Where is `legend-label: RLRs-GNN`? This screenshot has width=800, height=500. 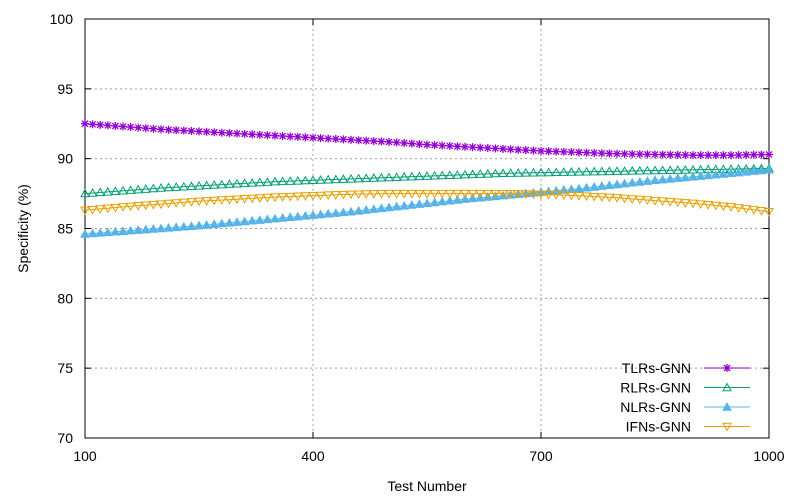 legend-label: RLRs-GNN is located at coordinates (655, 388).